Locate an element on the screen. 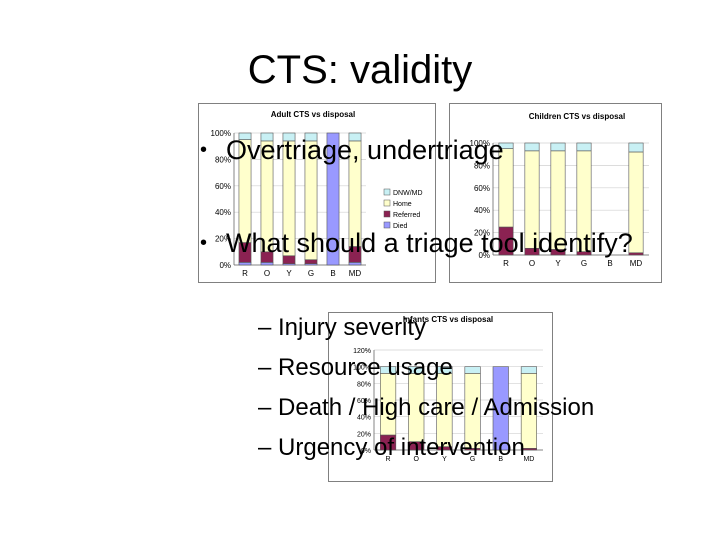 This screenshot has width=720, height=540. sub-bullet-item: – Injury severity is located at coordinates (342, 327).